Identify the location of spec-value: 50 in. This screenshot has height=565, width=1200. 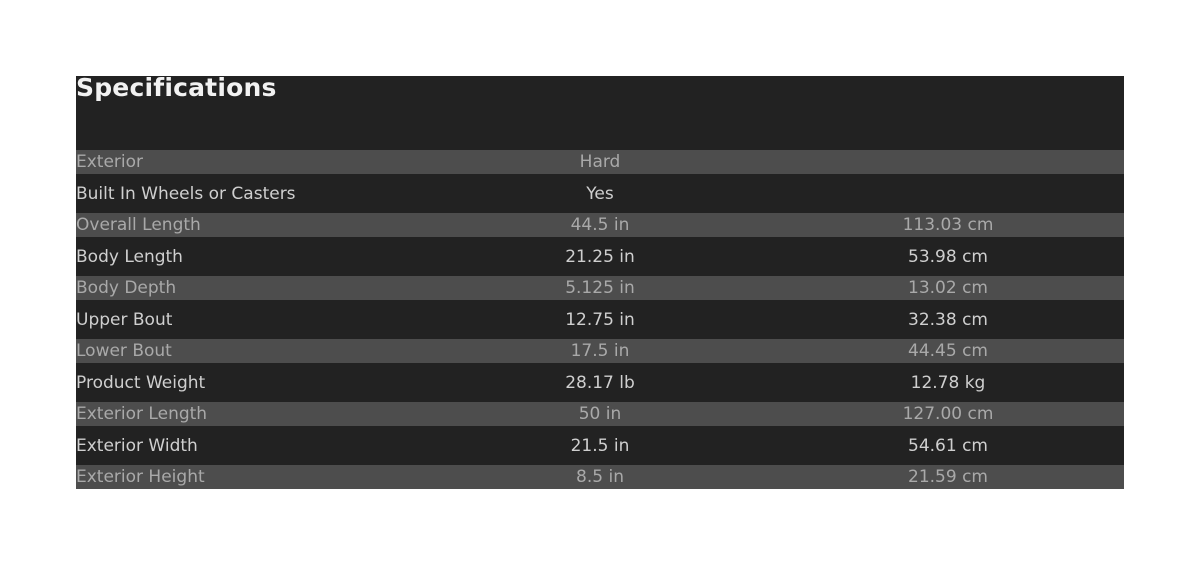
(600, 414).